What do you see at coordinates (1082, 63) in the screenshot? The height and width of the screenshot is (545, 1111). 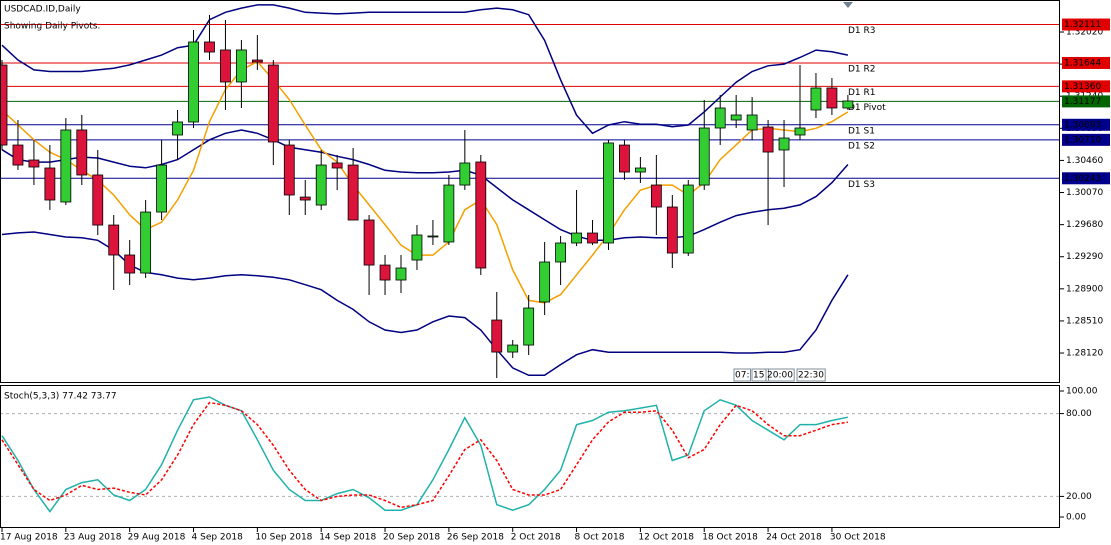 I see `price-box-label: 1.31644` at bounding box center [1082, 63].